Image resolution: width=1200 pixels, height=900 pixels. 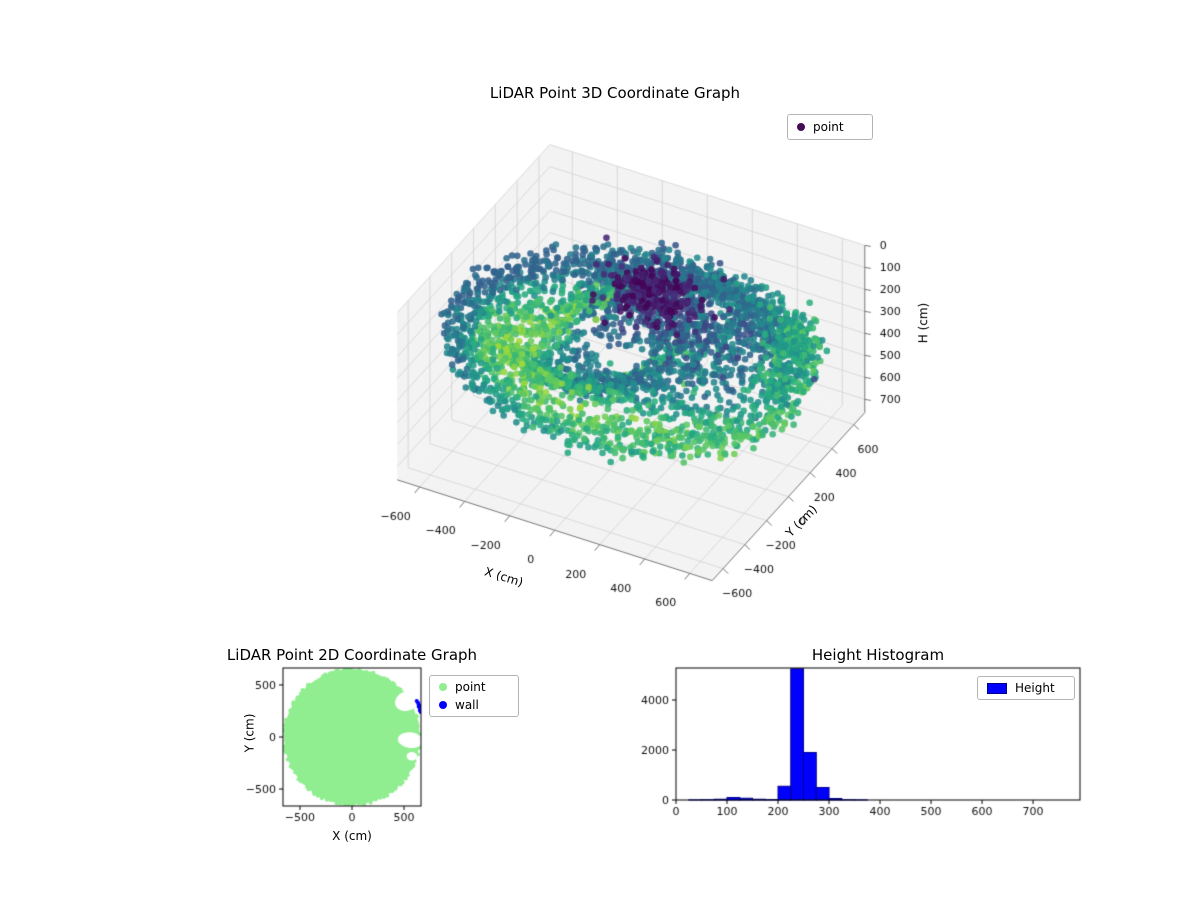 What do you see at coordinates (249, 733) in the screenshot?
I see `plot2d-y-axis-label: Y (cm)` at bounding box center [249, 733].